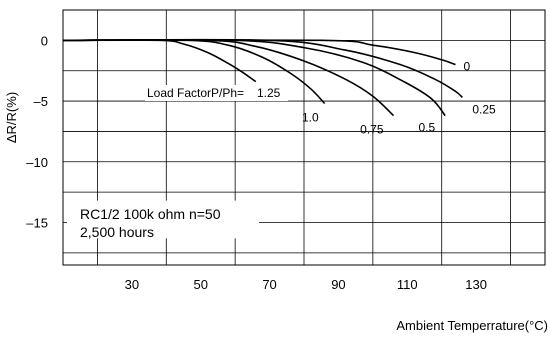 The image size is (550, 337). I want to click on series-label-0.5: 0.5, so click(426, 128).